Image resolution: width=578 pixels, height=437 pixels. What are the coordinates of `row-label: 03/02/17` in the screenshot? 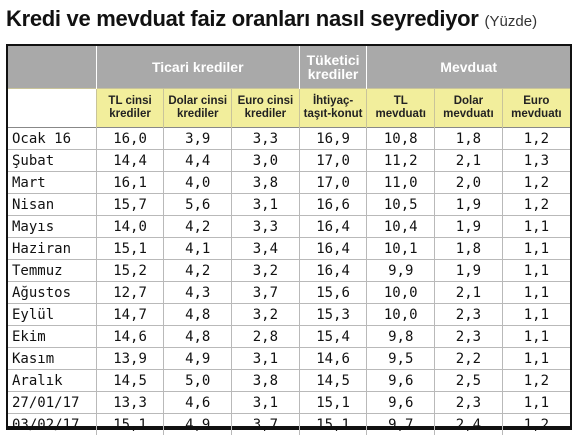 It's located at (52, 424).